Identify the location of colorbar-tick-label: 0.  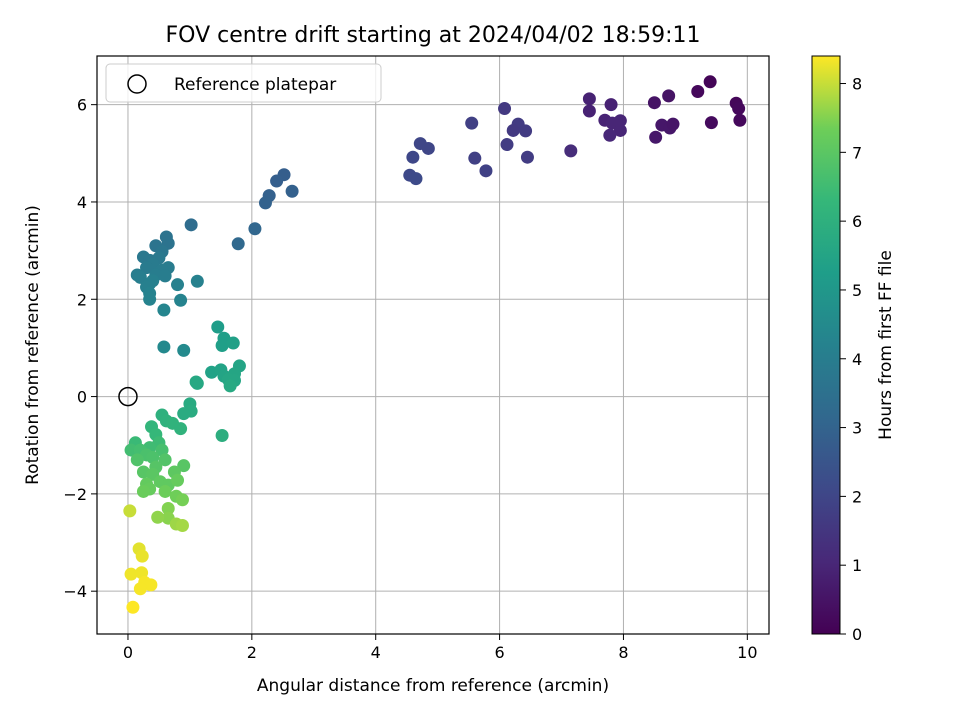
(857, 634).